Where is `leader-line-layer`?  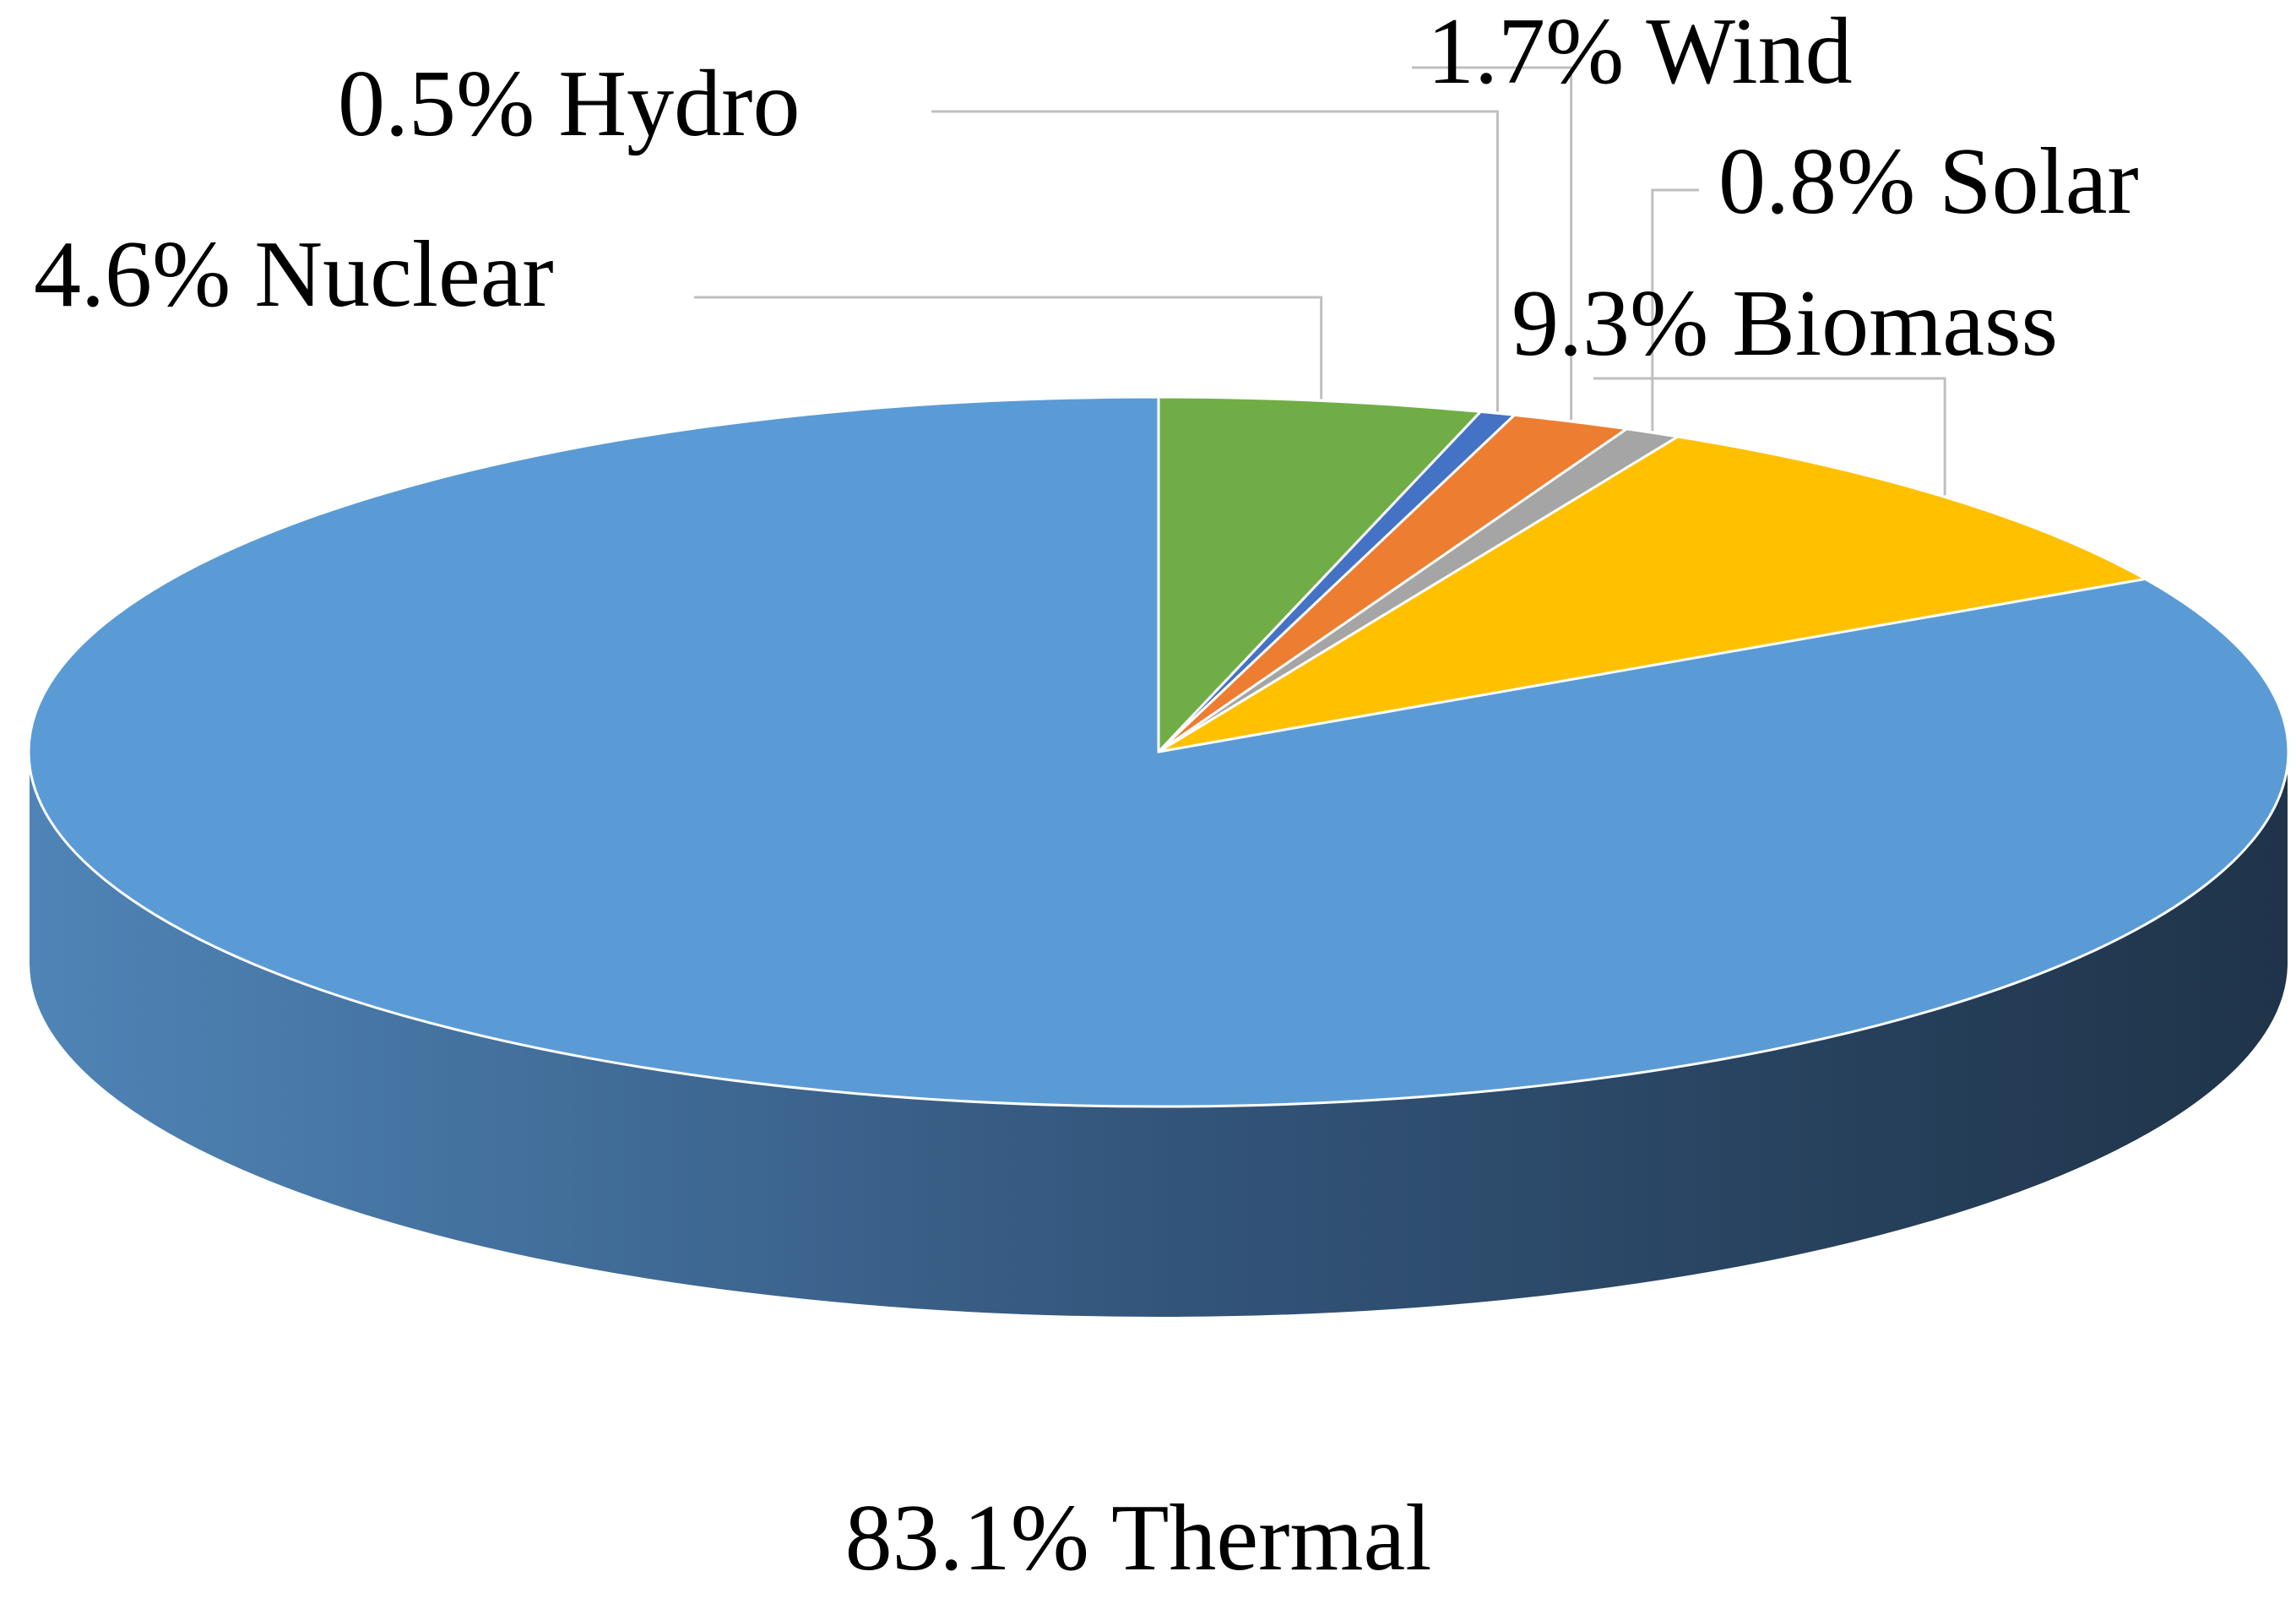 leader-line-layer is located at coordinates (1320, 281).